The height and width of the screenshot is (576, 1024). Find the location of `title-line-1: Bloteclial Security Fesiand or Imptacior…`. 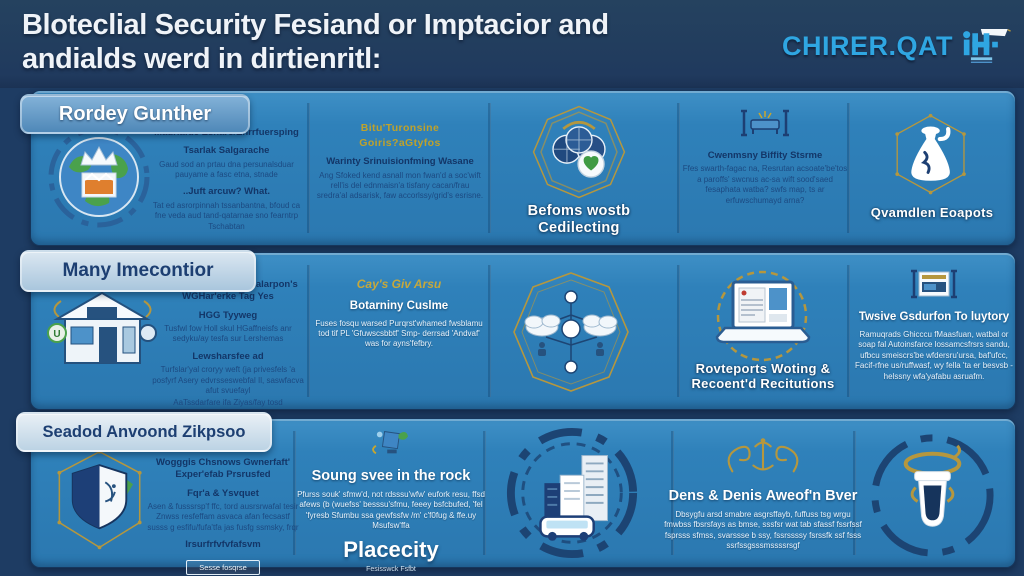

title-line-1: Bloteclial Security Fesiand or Imptacior… is located at coordinates (315, 25).